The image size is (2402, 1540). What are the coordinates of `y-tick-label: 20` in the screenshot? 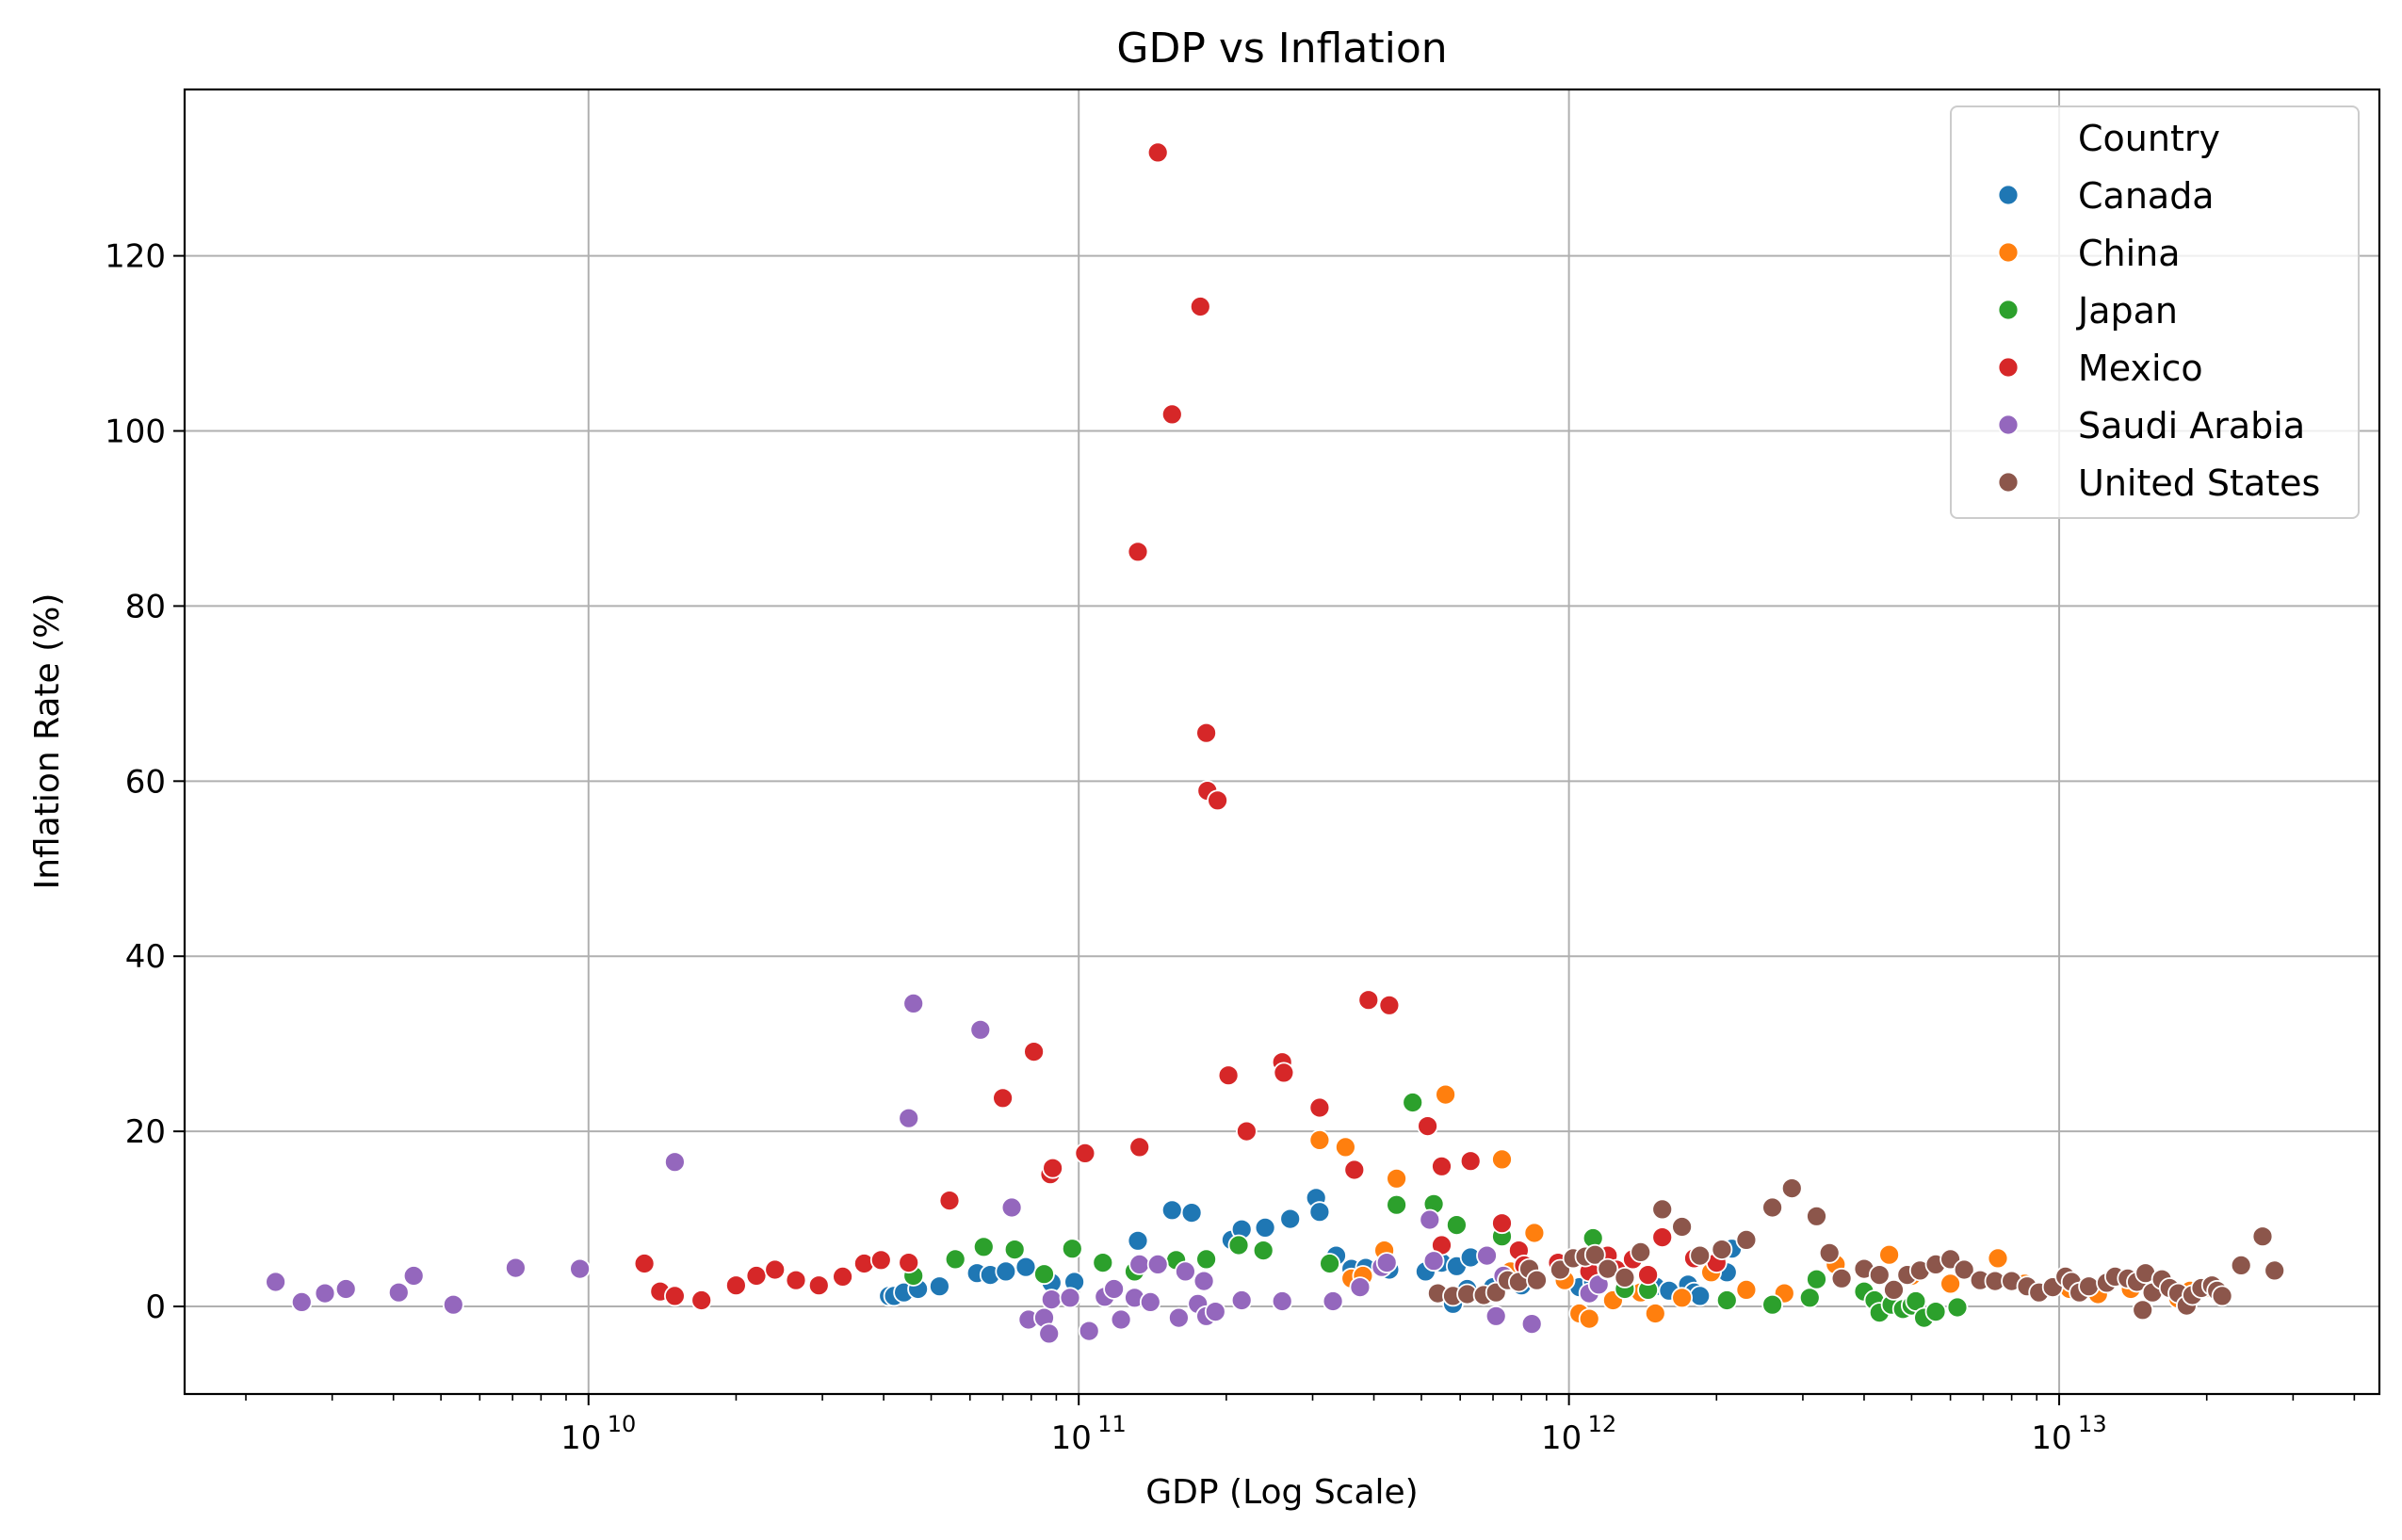 It's located at (145, 1132).